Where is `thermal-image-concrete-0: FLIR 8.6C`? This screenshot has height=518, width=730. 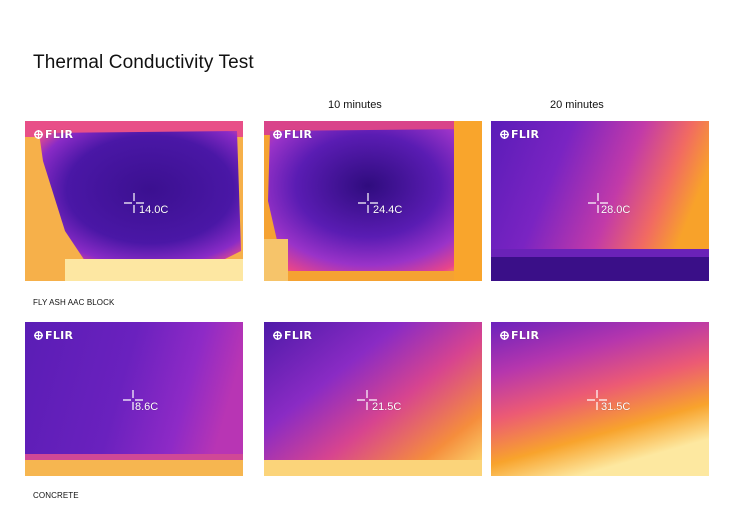
thermal-image-concrete-0: FLIR 8.6C is located at coordinates (134, 399).